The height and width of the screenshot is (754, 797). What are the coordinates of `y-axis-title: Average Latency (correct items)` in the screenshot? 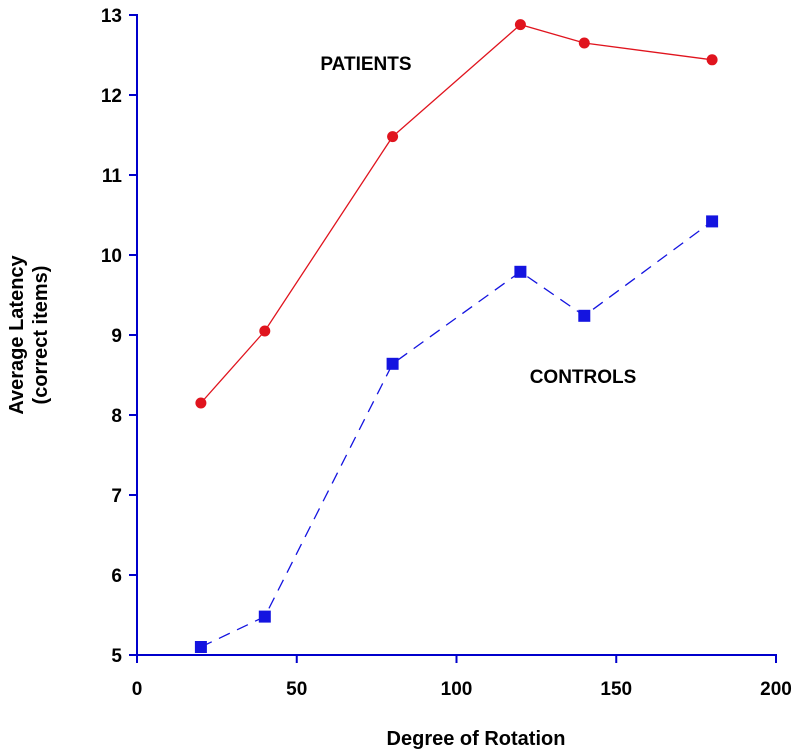 It's located at (29, 334).